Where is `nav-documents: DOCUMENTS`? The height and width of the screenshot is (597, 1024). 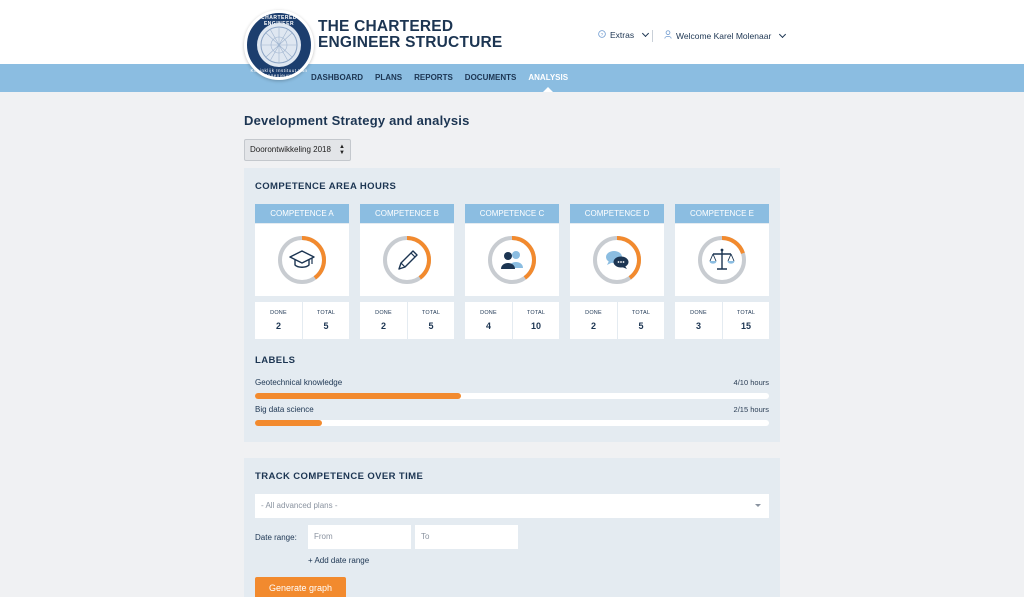
nav-documents: DOCUMENTS is located at coordinates (490, 77).